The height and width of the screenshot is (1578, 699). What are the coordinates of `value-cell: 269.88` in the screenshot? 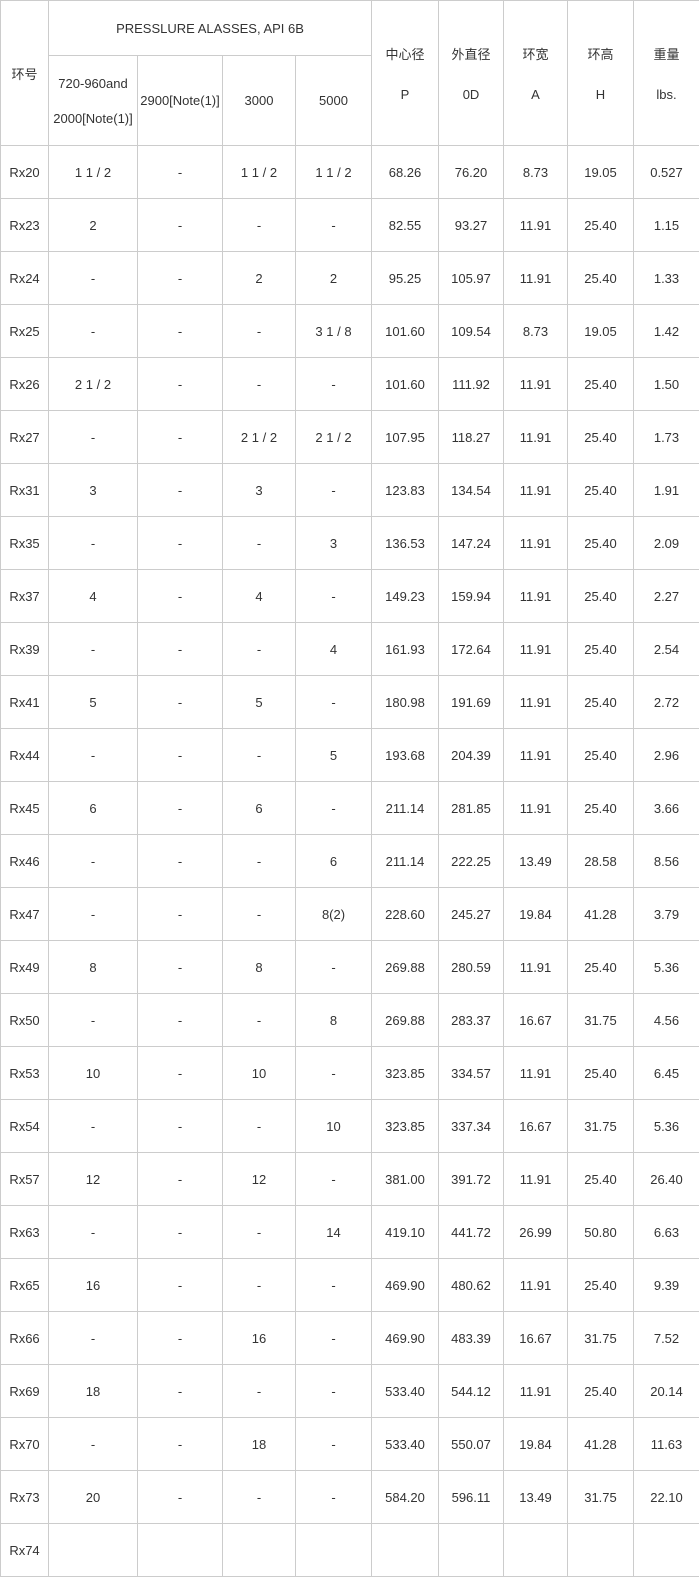 It's located at (405, 967).